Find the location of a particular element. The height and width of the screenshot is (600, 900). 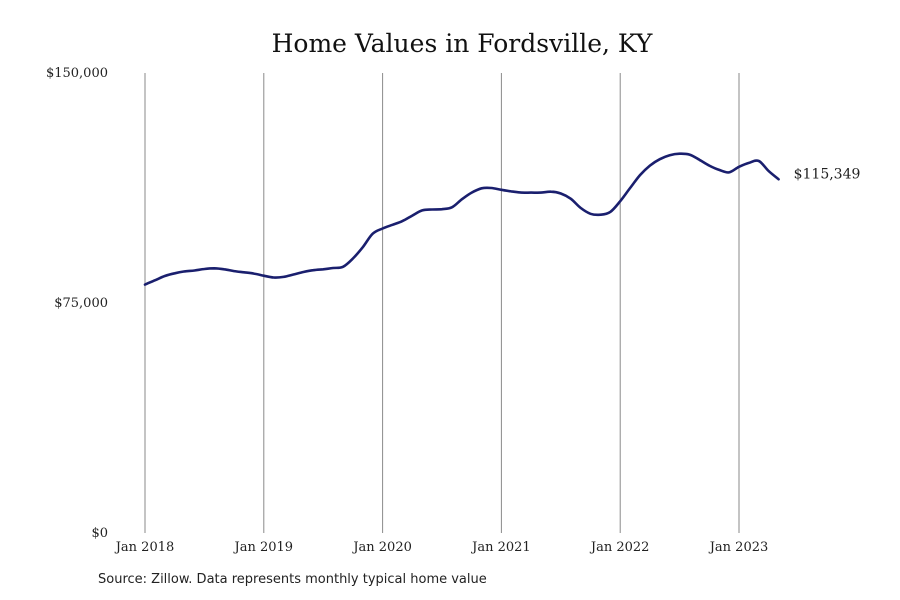

x-tick-label: Jan 2022 is located at coordinates (619, 547).